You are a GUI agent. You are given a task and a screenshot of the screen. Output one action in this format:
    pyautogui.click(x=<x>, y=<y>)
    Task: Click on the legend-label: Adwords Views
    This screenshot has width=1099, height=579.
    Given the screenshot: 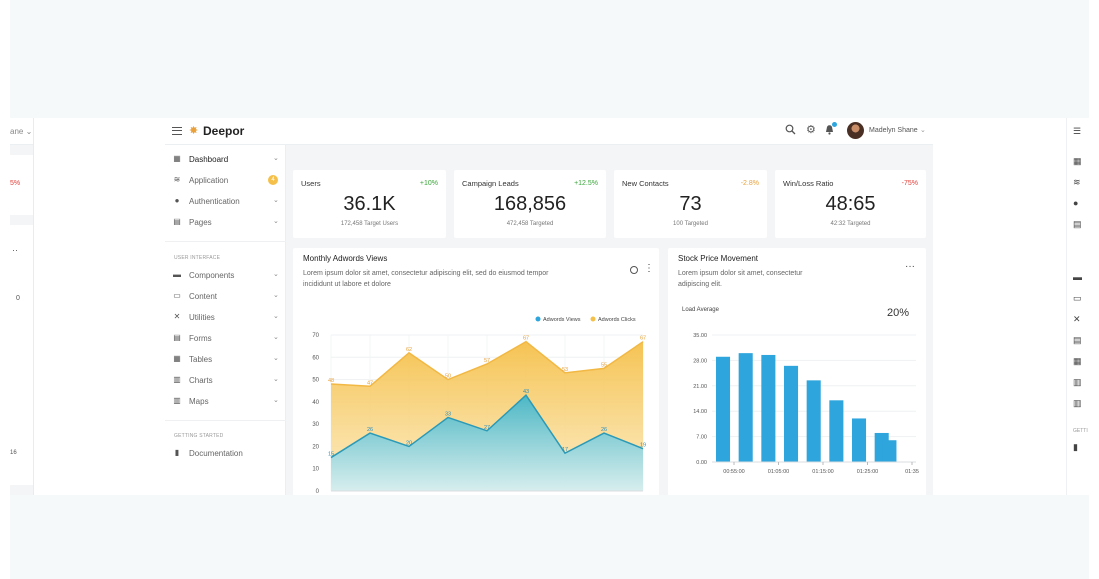 What is the action you would take?
    pyautogui.click(x=562, y=320)
    